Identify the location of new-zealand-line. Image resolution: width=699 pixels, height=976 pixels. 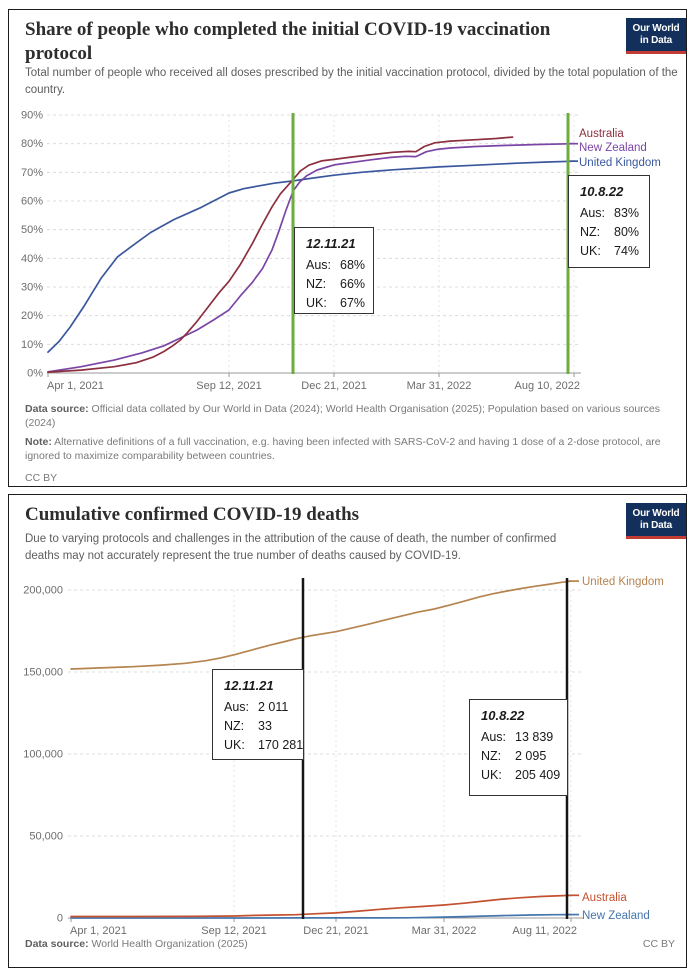
(321, 916).